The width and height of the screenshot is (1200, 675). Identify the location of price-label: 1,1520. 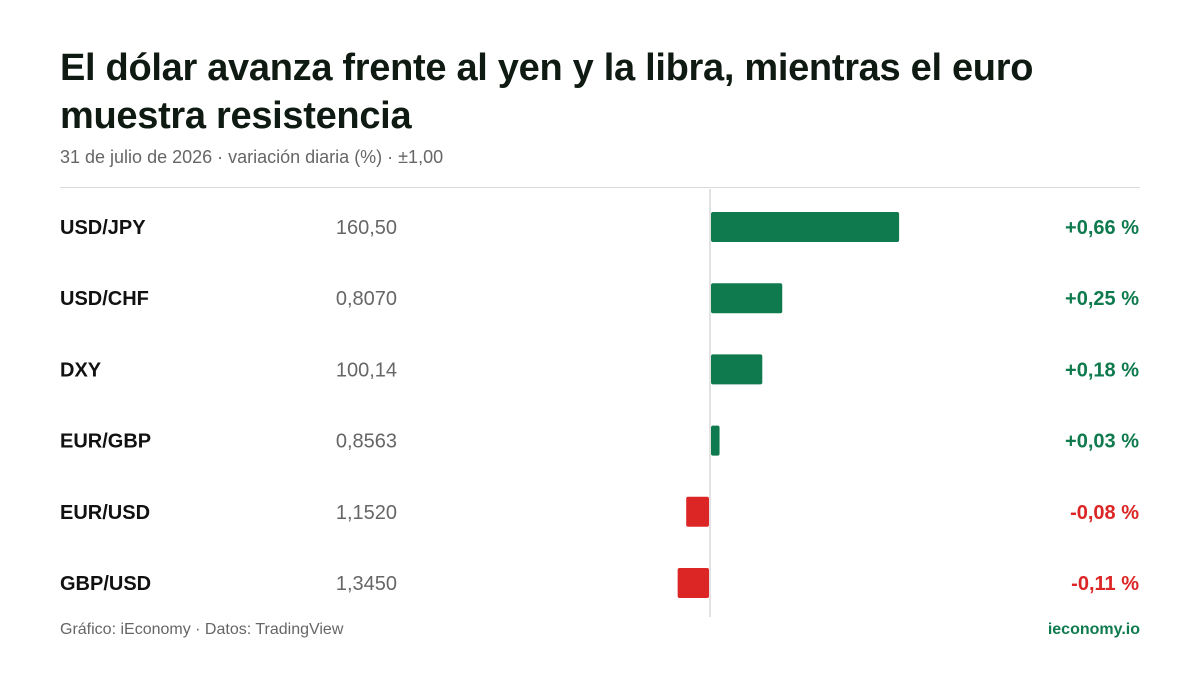
(366, 513).